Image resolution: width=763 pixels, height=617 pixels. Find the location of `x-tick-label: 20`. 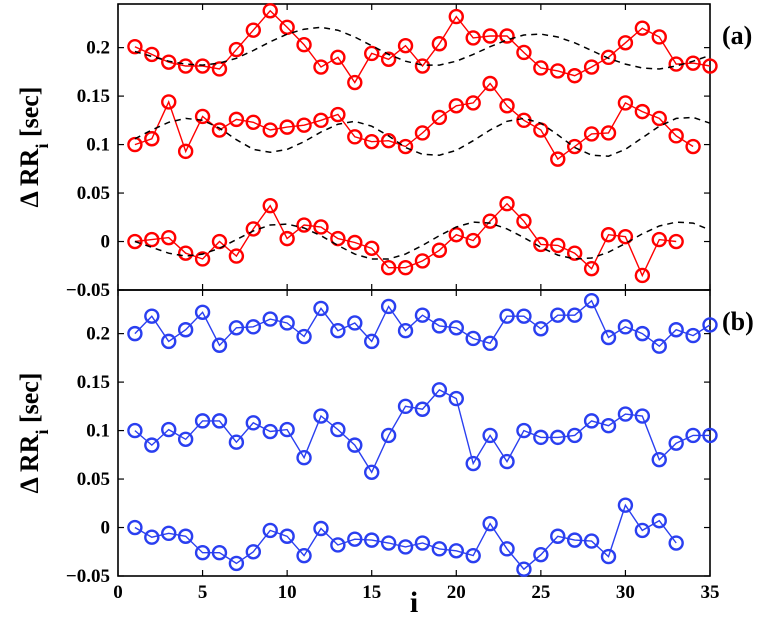

x-tick-label: 20 is located at coordinates (456, 592).